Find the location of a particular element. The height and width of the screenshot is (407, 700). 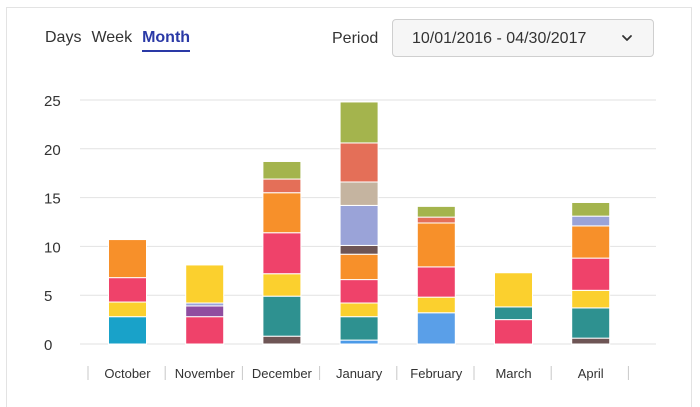

range-tabs: Days Week Month is located at coordinates (118, 40).